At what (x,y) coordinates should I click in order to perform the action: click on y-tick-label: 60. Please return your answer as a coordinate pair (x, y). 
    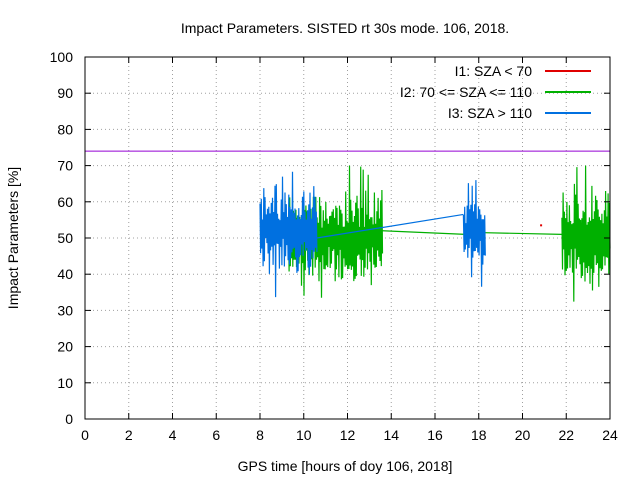
    Looking at the image, I should click on (65, 202).